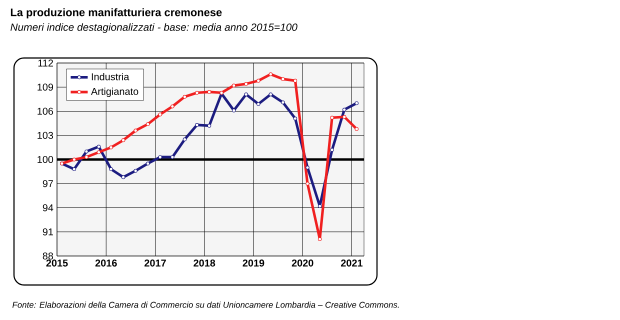 The width and height of the screenshot is (620, 320). I want to click on y-tick-label: 106, so click(46, 111).